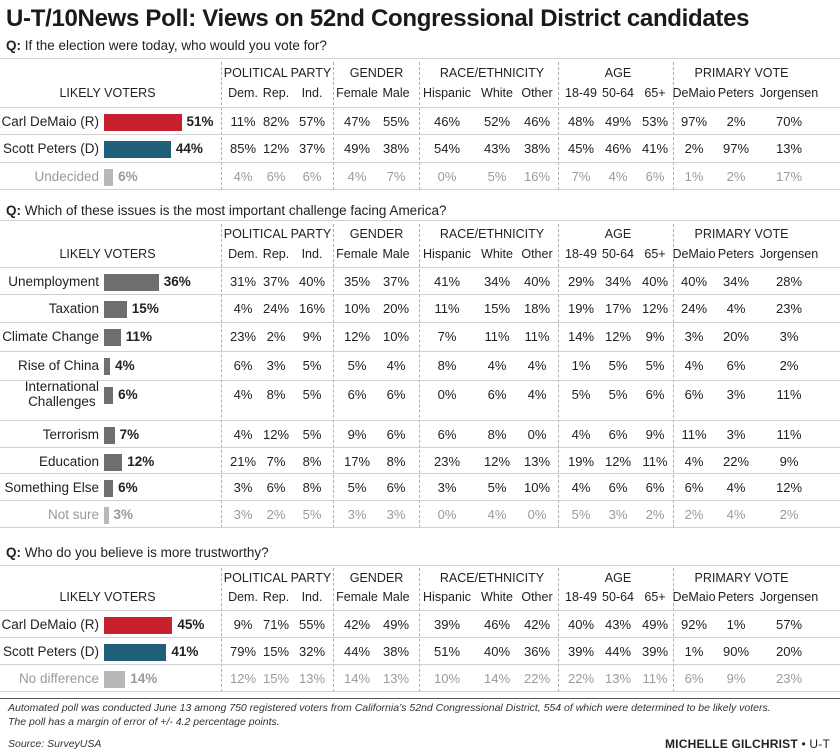 This screenshot has height=754, width=840. Describe the element at coordinates (420, 565) in the screenshot. I see `section-rule` at that location.